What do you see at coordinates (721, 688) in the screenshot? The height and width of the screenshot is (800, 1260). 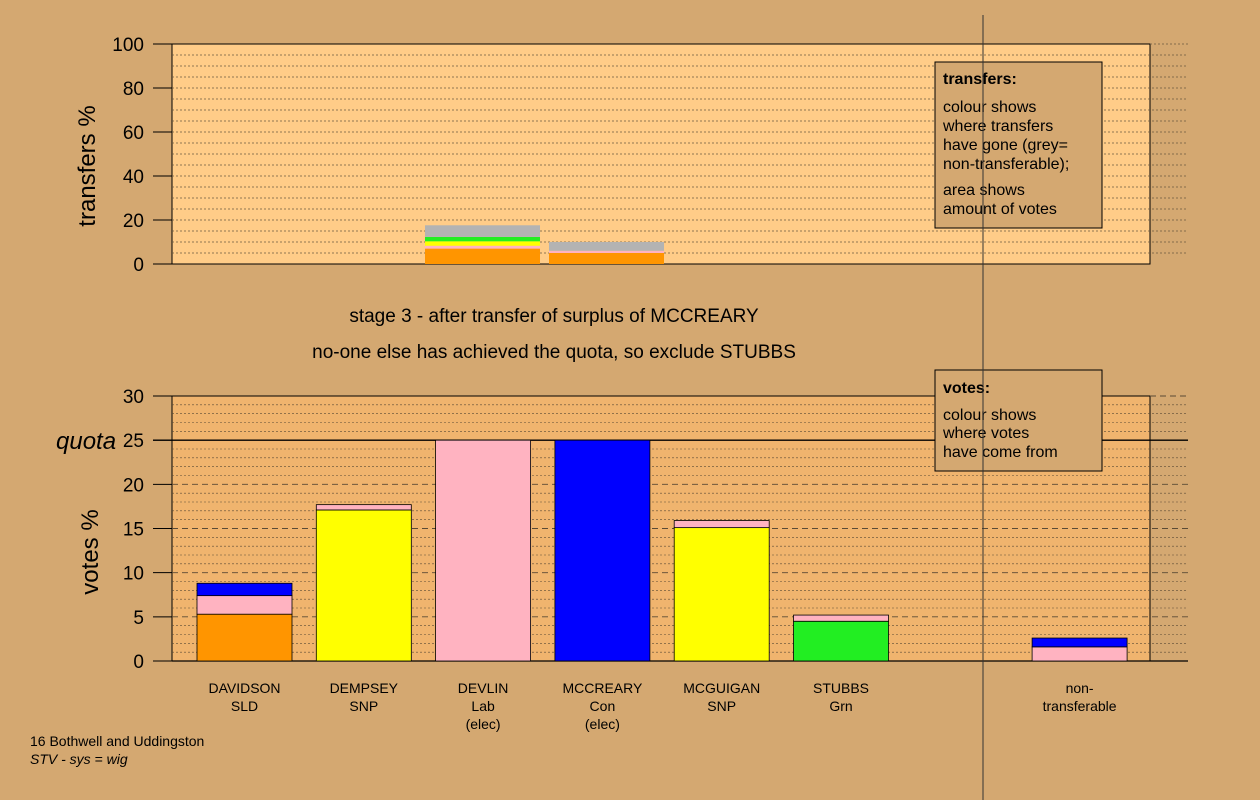 I see `candidate-name: MCGUIGAN` at bounding box center [721, 688].